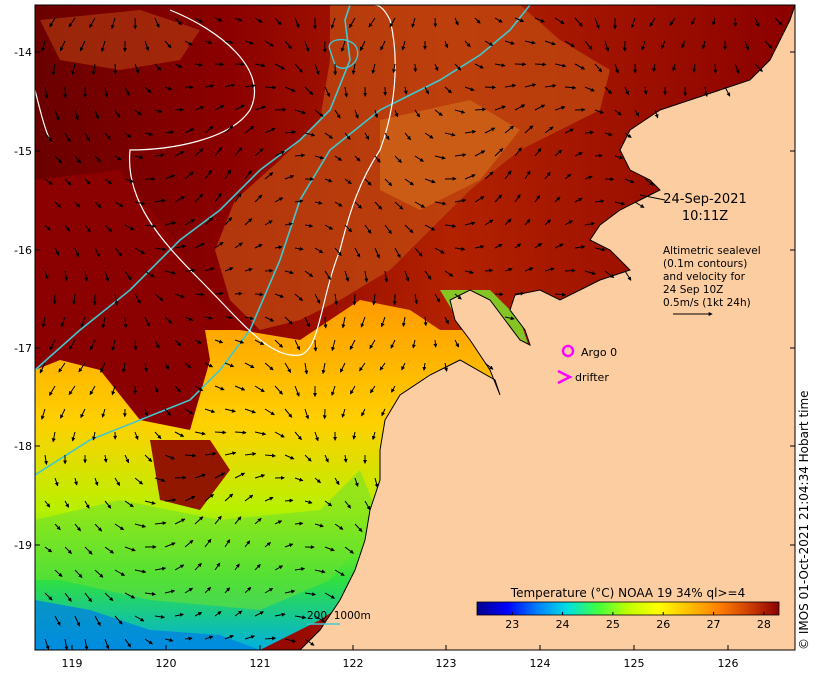  I want to click on argo-label: Argo 0, so click(599, 352).